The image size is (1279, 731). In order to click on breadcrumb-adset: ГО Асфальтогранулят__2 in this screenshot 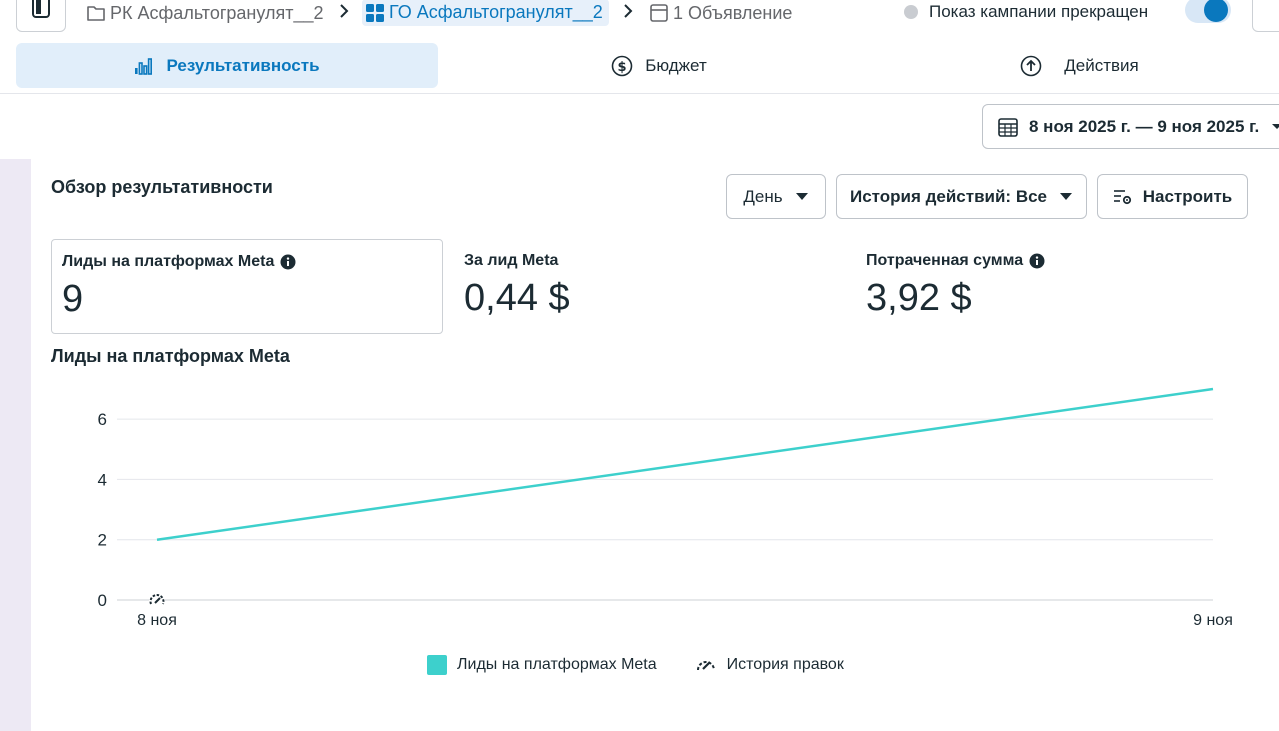, I will do `click(485, 13)`.